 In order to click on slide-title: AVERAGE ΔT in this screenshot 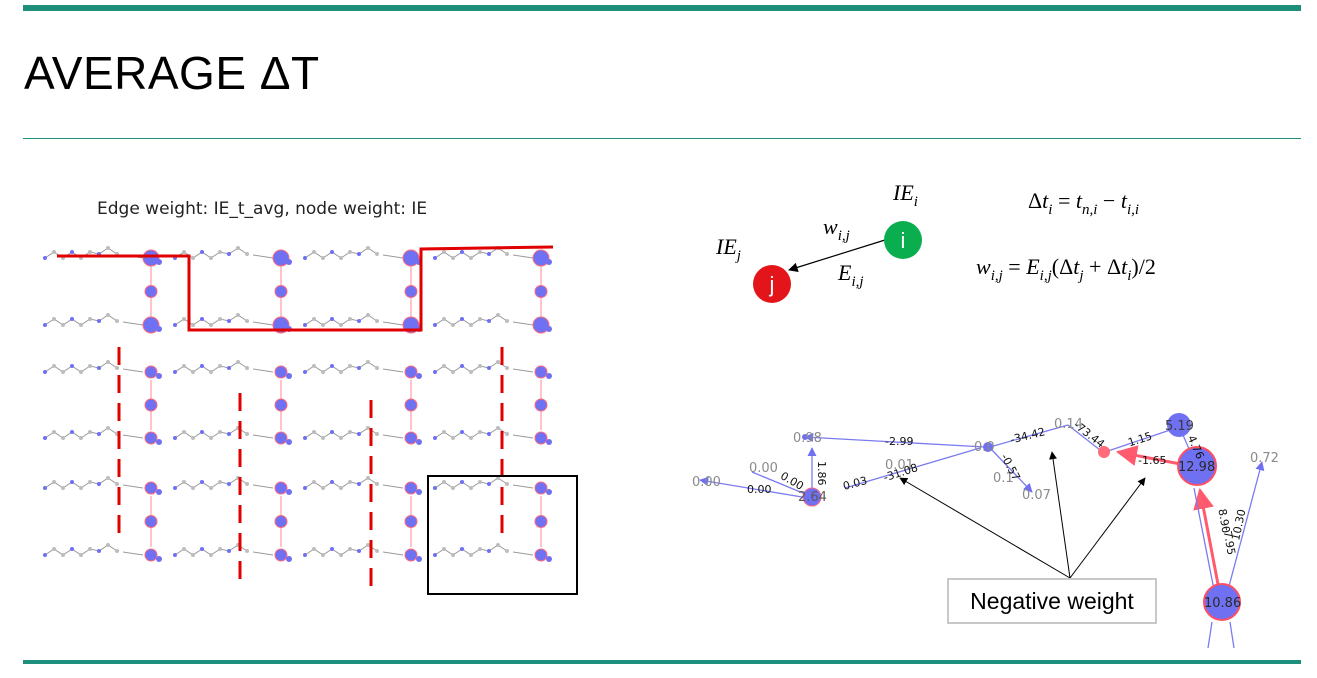, I will do `click(172, 73)`.